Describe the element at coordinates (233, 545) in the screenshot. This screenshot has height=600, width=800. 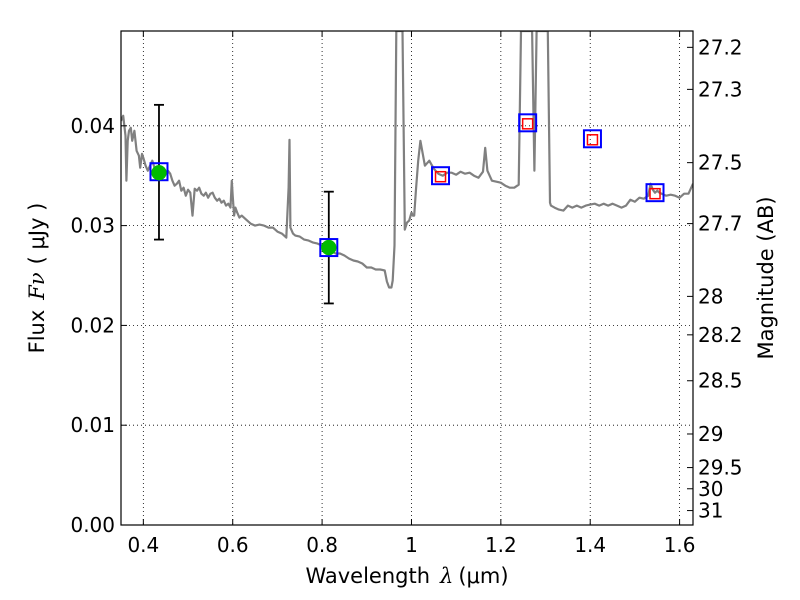
I see `x-tick-label: 0.6` at that location.